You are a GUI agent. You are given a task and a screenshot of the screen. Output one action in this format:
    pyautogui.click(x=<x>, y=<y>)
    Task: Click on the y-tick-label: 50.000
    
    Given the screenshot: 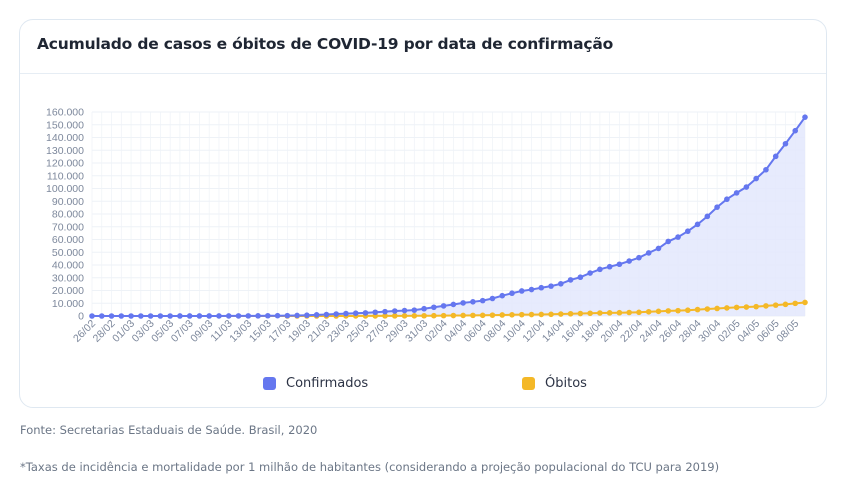 What is the action you would take?
    pyautogui.click(x=68, y=253)
    